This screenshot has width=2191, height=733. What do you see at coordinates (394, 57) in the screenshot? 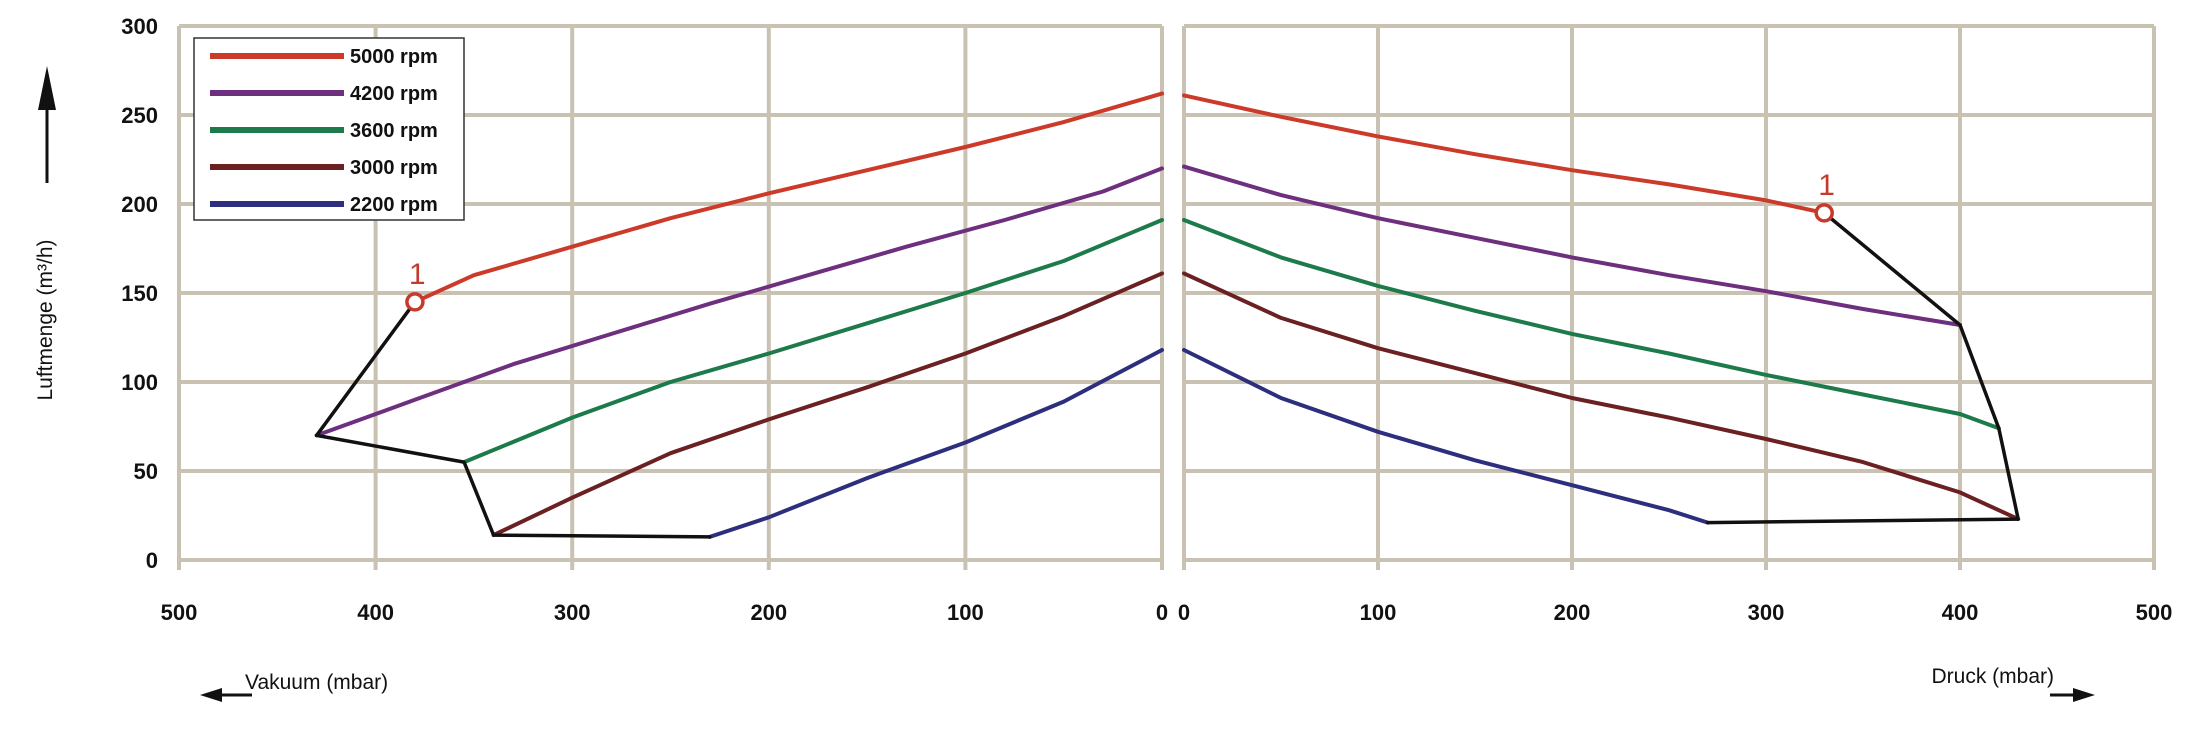
I see `legend-label: 5000 rpm` at bounding box center [394, 57].